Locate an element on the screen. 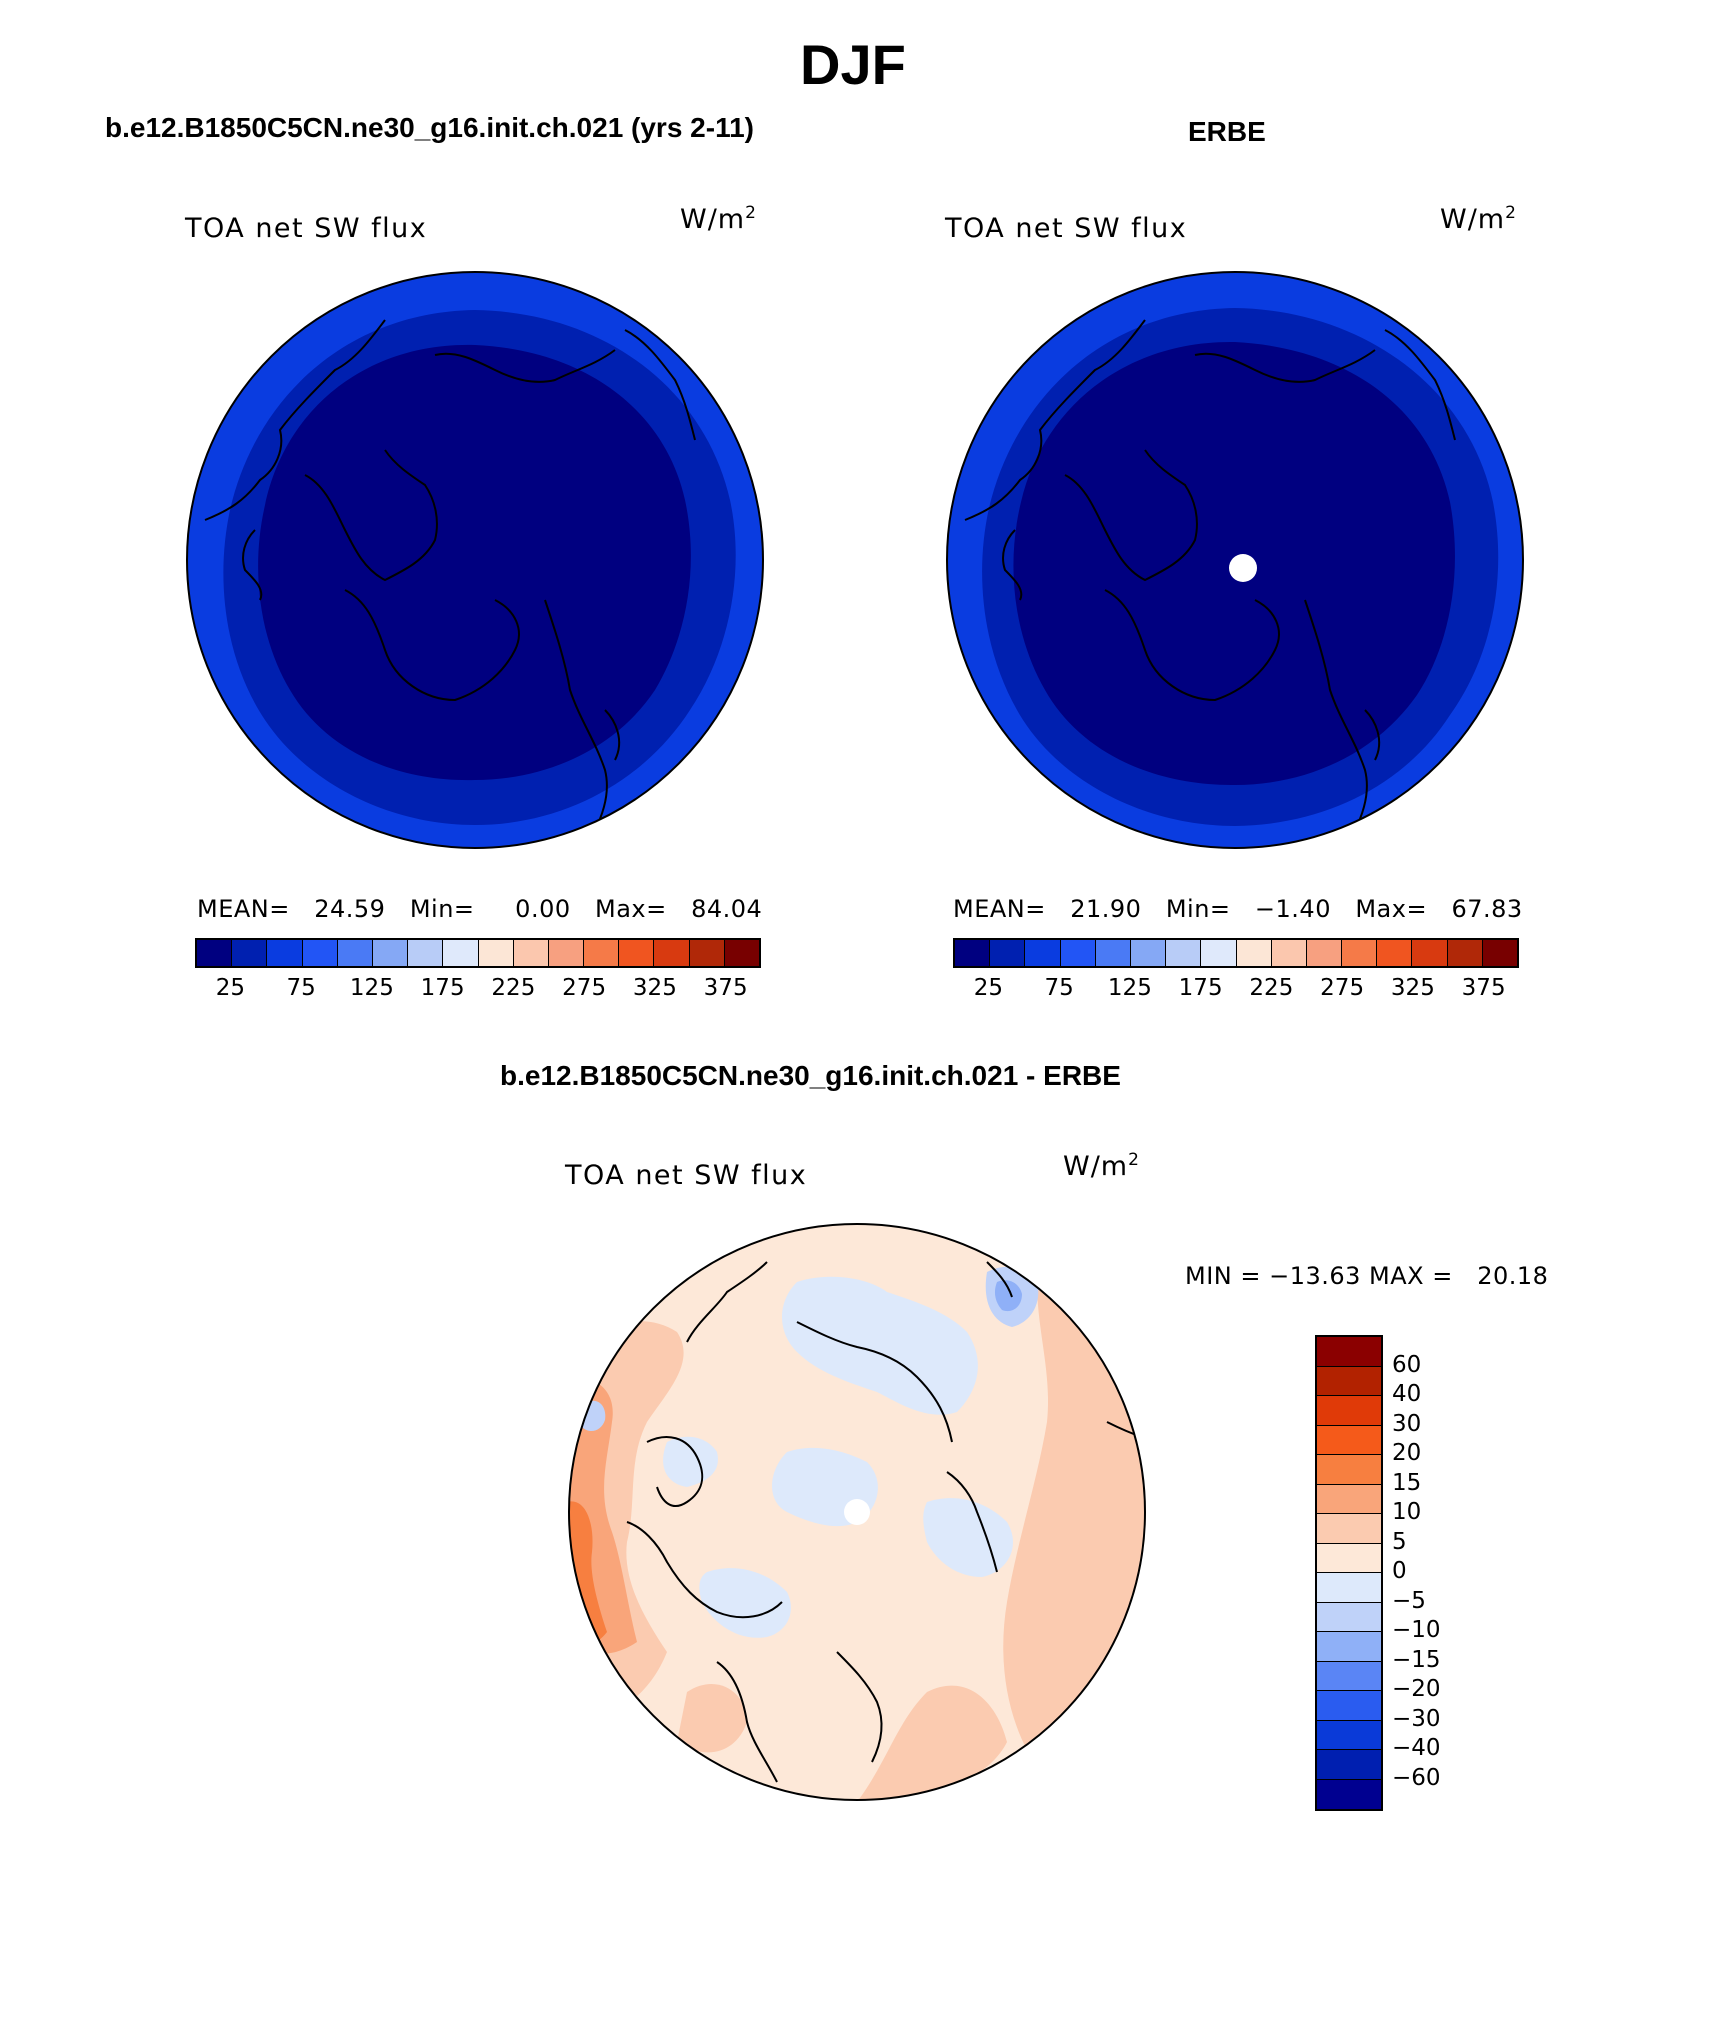 Image resolution: width=1710 pixels, height=2022 pixels. obs-map-border is located at coordinates (1235, 560).